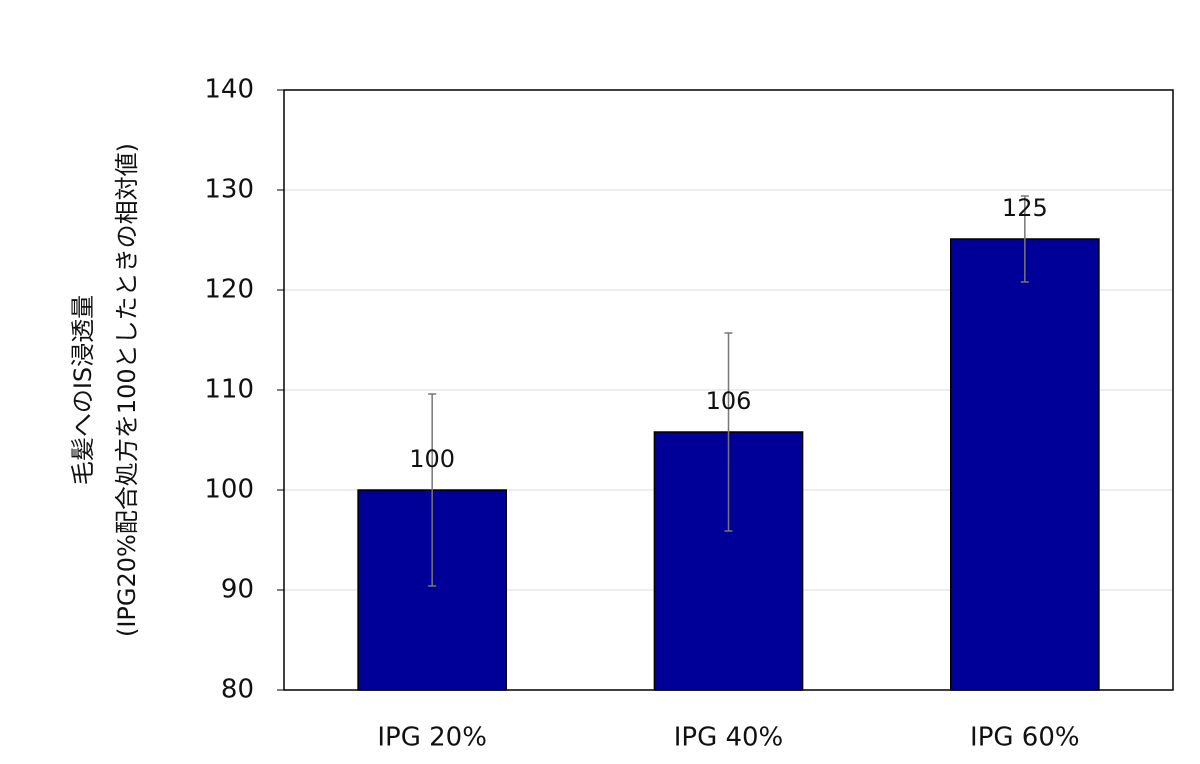 Image resolution: width=1200 pixels, height=764 pixels. I want to click on x-tick-label: IPG 20%, so click(432, 738).